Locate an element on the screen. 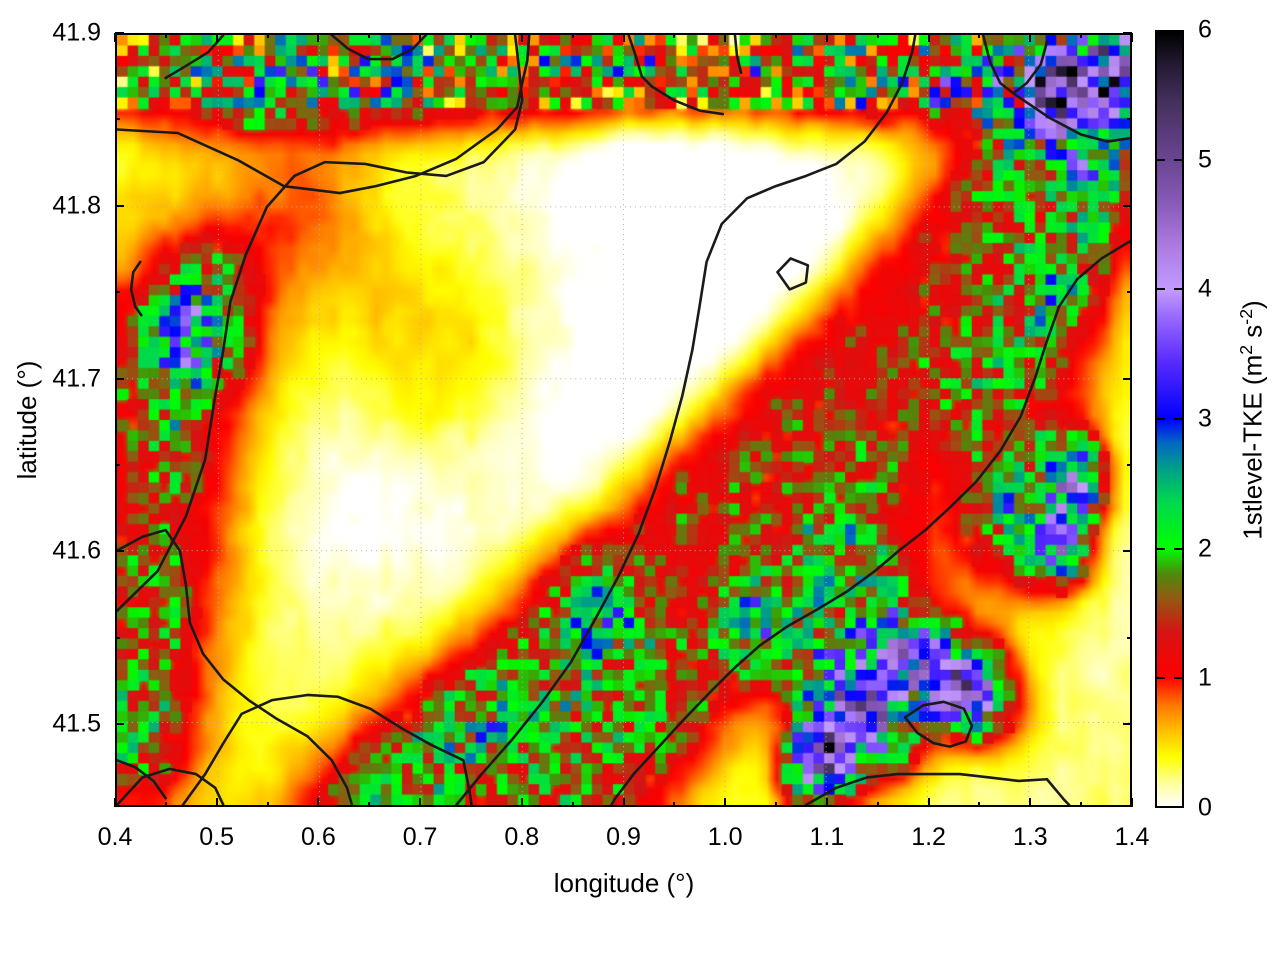 Image resolution: width=1280 pixels, height=960 pixels. colorbar-title-exp1: 2 is located at coordinates (1246, 349).